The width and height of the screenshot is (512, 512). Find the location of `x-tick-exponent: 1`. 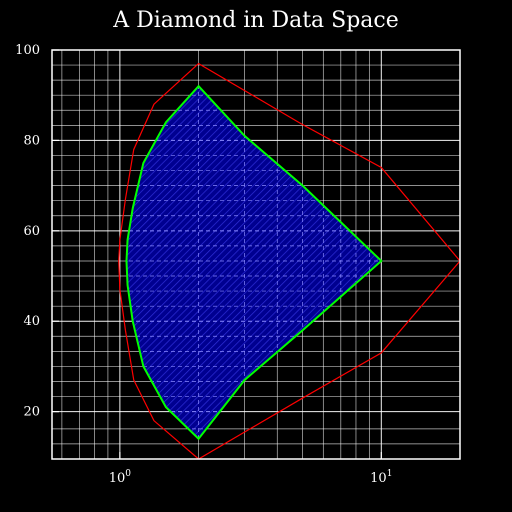

x-tick-exponent: 1 is located at coordinates (390, 474).